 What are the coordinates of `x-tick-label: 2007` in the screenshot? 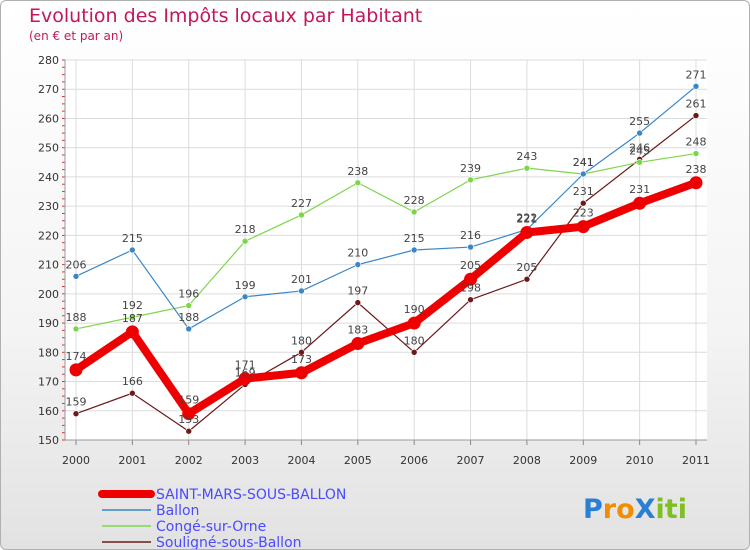 It's located at (471, 460).